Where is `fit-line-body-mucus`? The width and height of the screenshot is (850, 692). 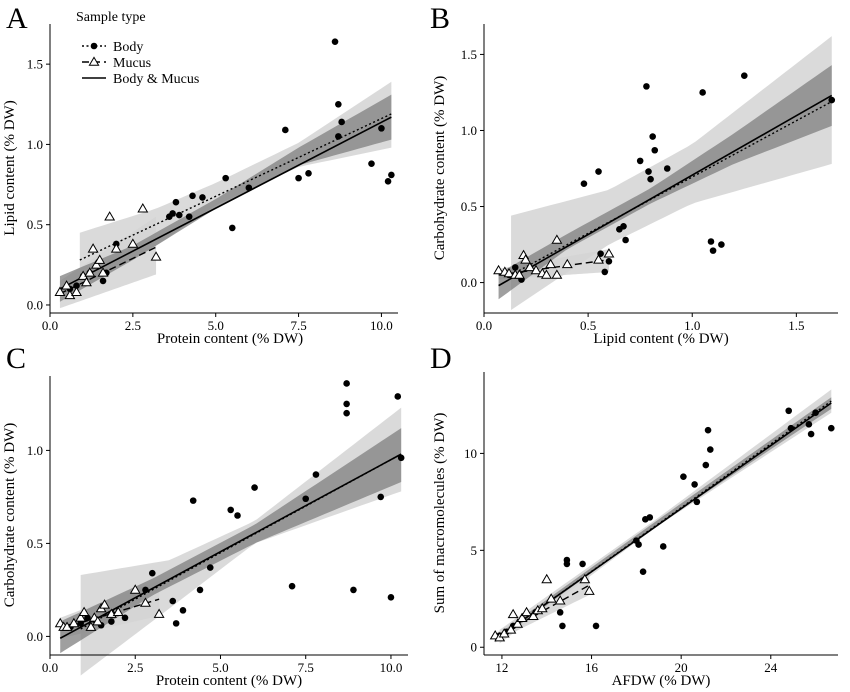
fit-line-body-mucus is located at coordinates (663, 521).